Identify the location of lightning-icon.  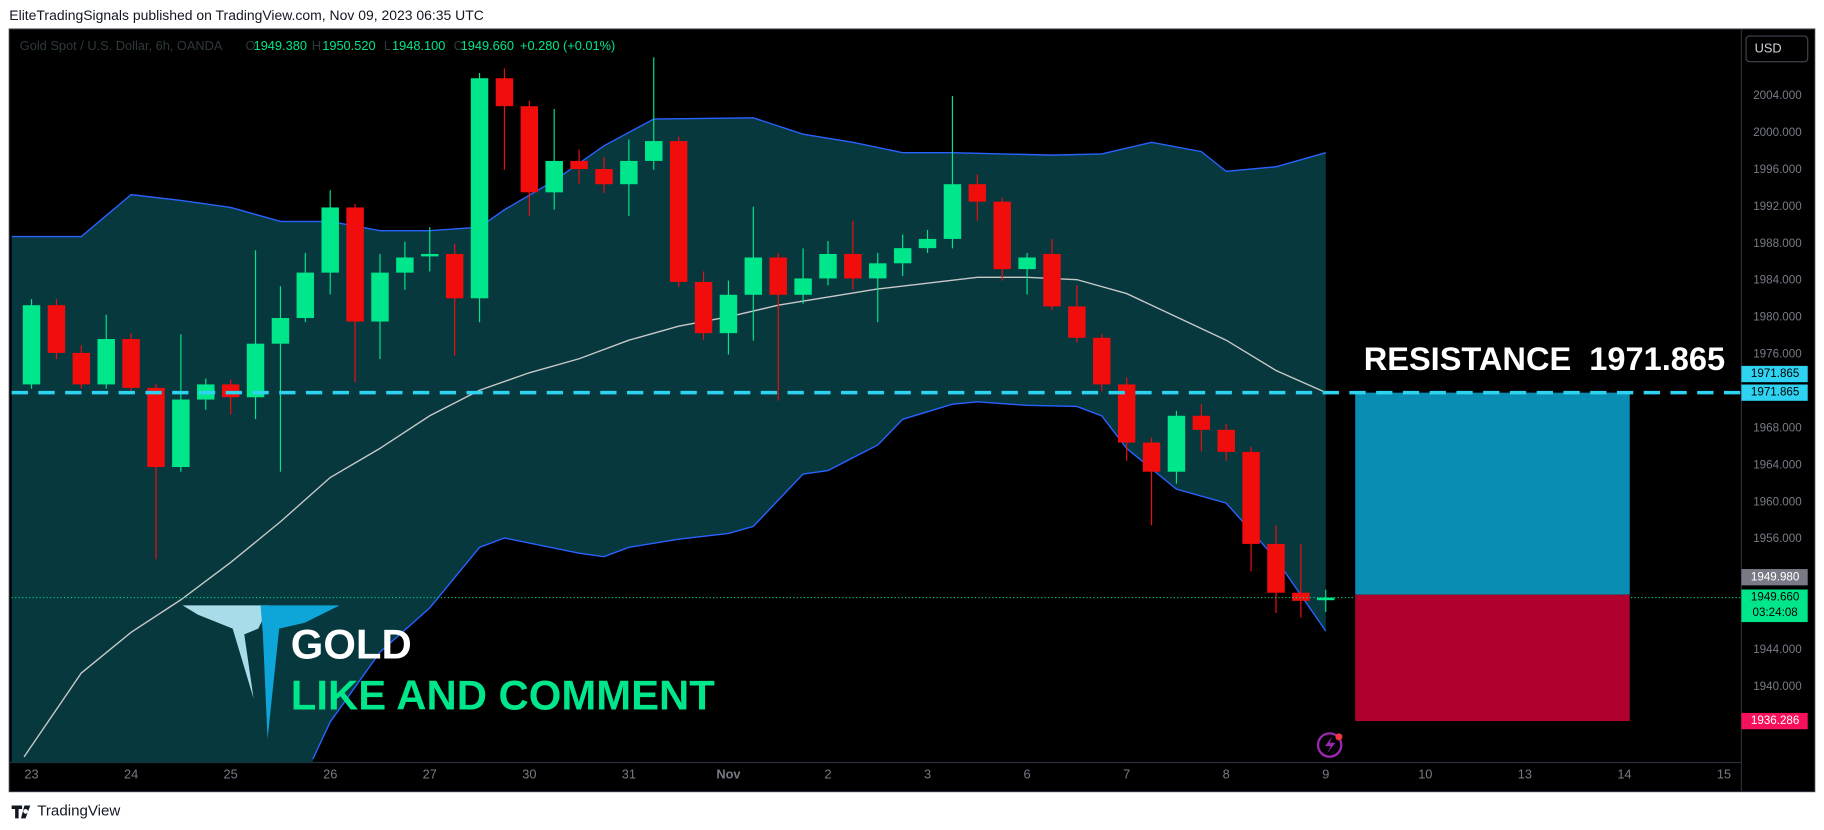
(1329, 745).